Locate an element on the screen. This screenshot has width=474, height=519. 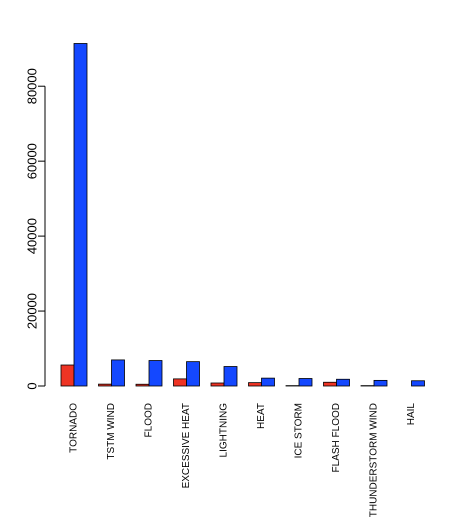
x-tick-label: THUNDERSTORM WIND is located at coordinates (374, 460).